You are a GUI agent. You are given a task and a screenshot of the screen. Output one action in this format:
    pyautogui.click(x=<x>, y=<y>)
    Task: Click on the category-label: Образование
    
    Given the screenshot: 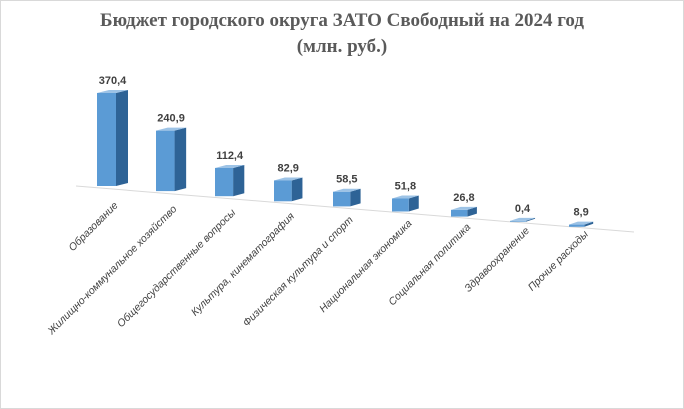 What is the action you would take?
    pyautogui.click(x=93, y=227)
    